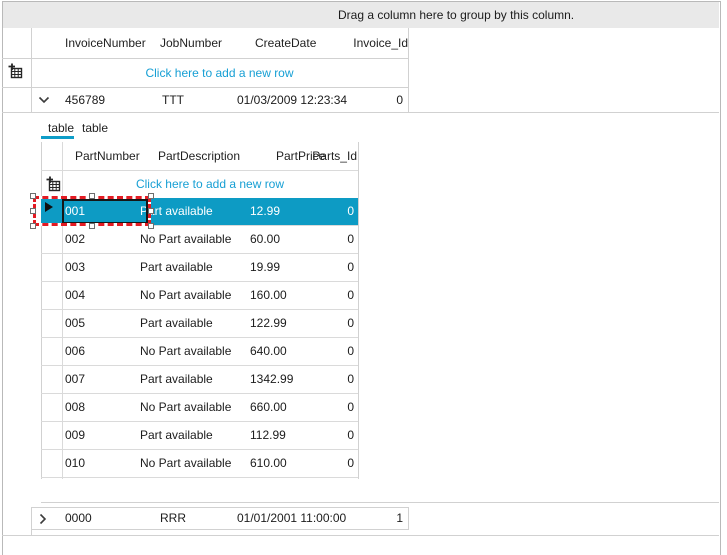 Image resolution: width=727 pixels, height=555 pixels. I want to click on column-header-invoicenumber: InvoiceNumber, so click(105, 43).